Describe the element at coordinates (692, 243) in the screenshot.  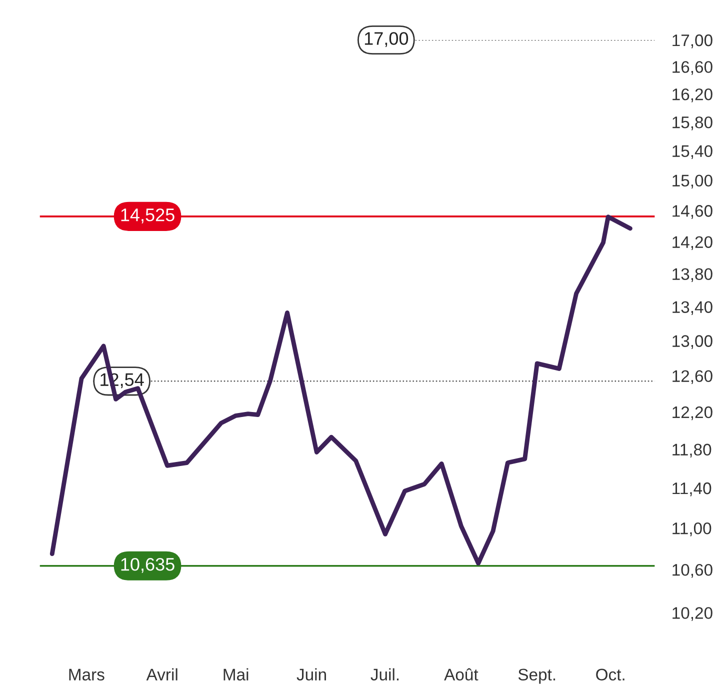
I see `y-tick-label: 14,20` at that location.